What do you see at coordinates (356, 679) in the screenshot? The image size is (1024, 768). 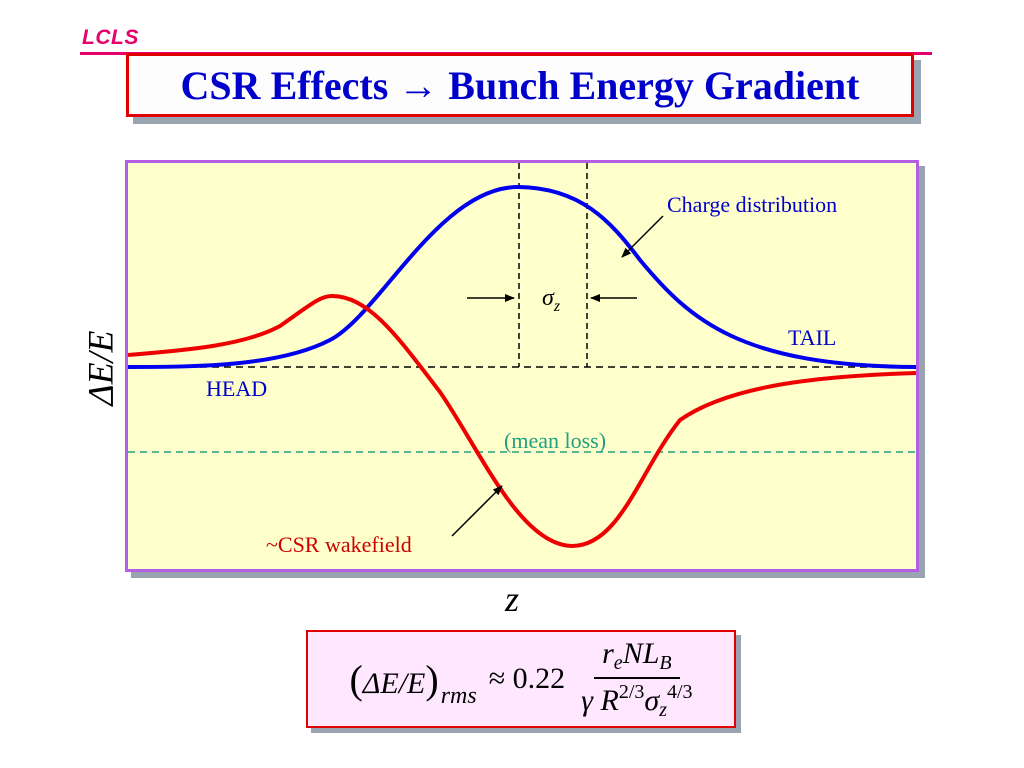 I see `formula-paren-open: (` at bounding box center [356, 679].